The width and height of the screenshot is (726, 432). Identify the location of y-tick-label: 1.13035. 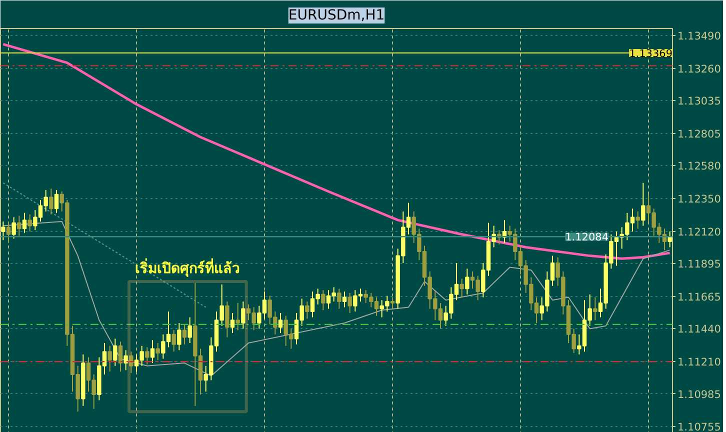
(699, 102).